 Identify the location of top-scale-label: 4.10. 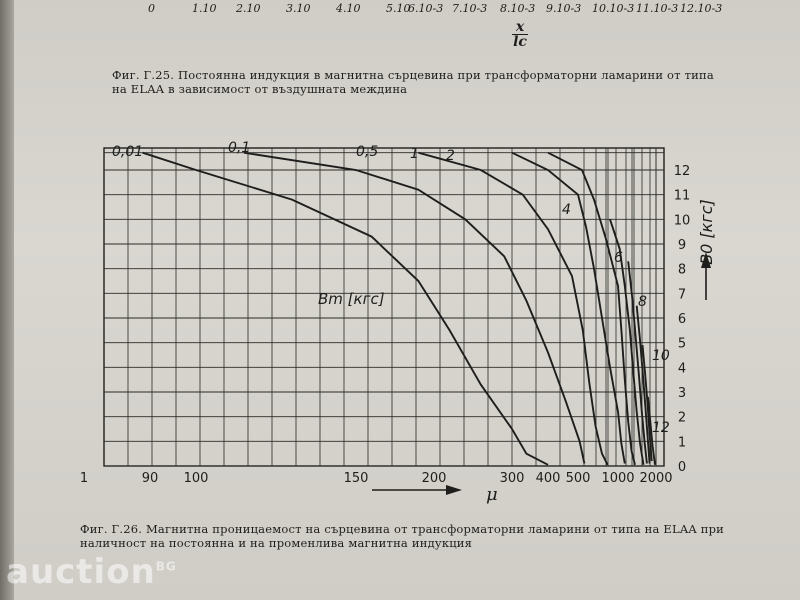
(348, 8).